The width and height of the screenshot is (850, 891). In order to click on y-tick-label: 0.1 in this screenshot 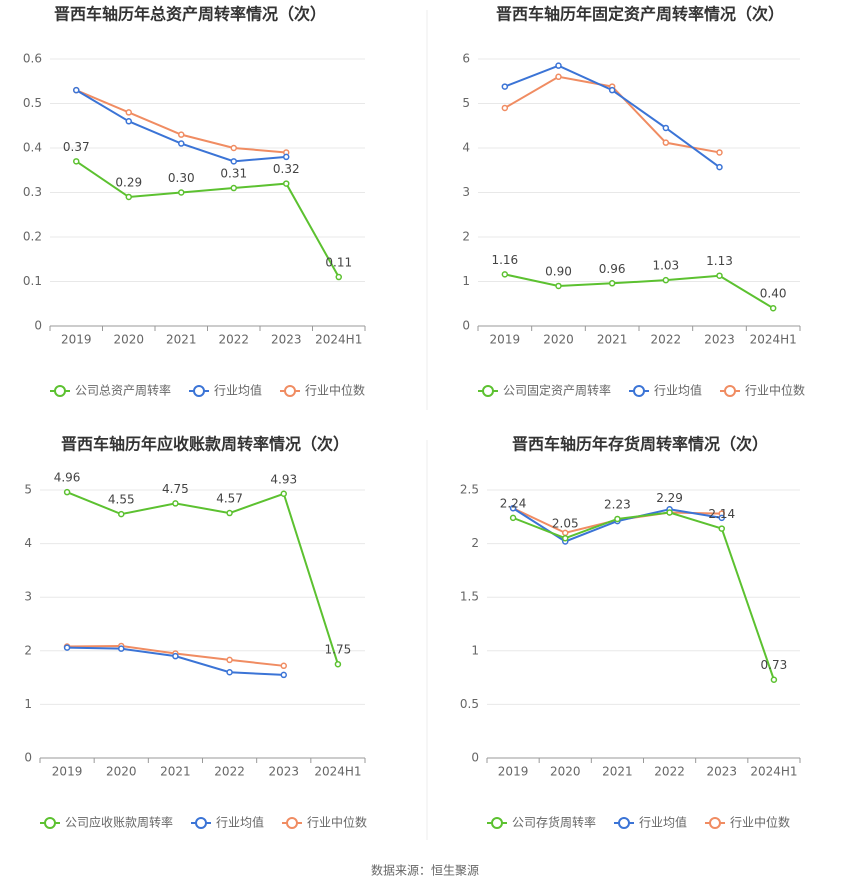, I will do `click(32, 281)`.